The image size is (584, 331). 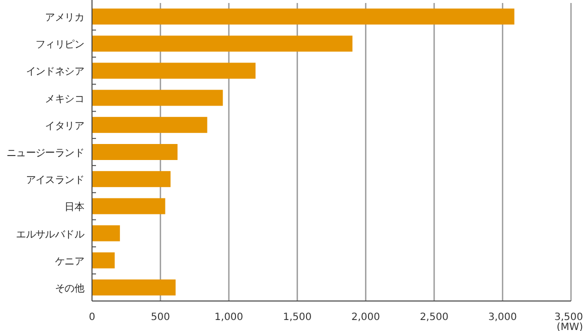 What do you see at coordinates (92, 317) in the screenshot?
I see `x-tick-label: 0` at bounding box center [92, 317].